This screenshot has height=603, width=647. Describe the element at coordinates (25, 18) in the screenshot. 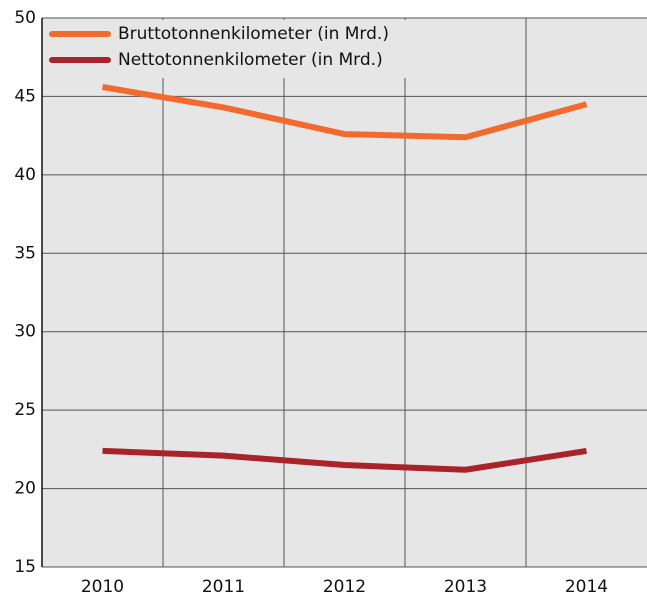

I see `y-tick-label: 50` at that location.